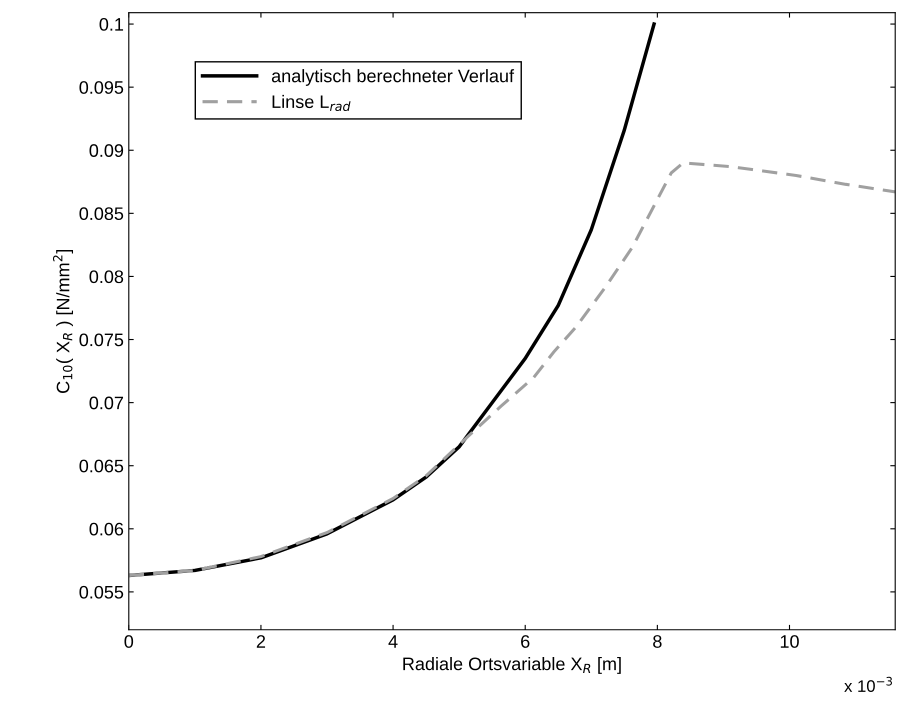 This screenshot has height=706, width=907. I want to click on y-tick-label: 0.06, so click(107, 529).